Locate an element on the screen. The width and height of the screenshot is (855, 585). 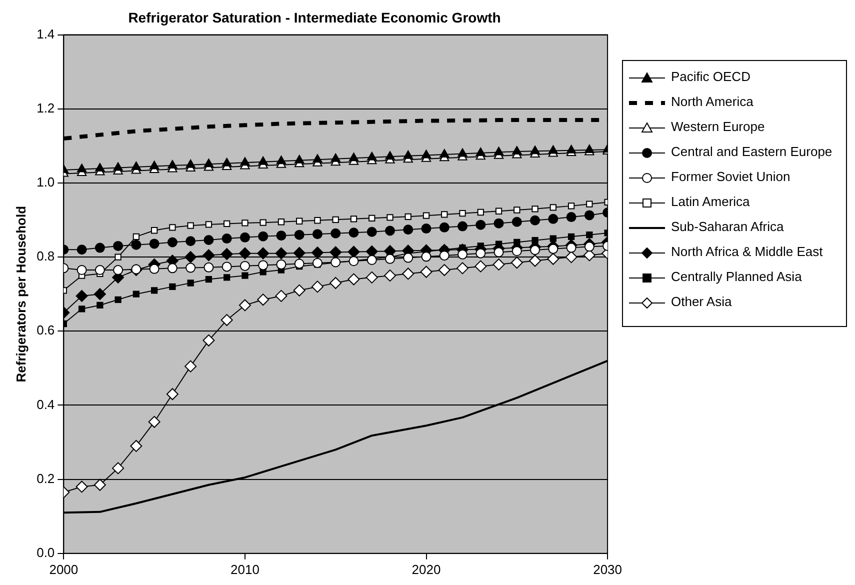
legend-label: North Africa & Middle East is located at coordinates (747, 251).